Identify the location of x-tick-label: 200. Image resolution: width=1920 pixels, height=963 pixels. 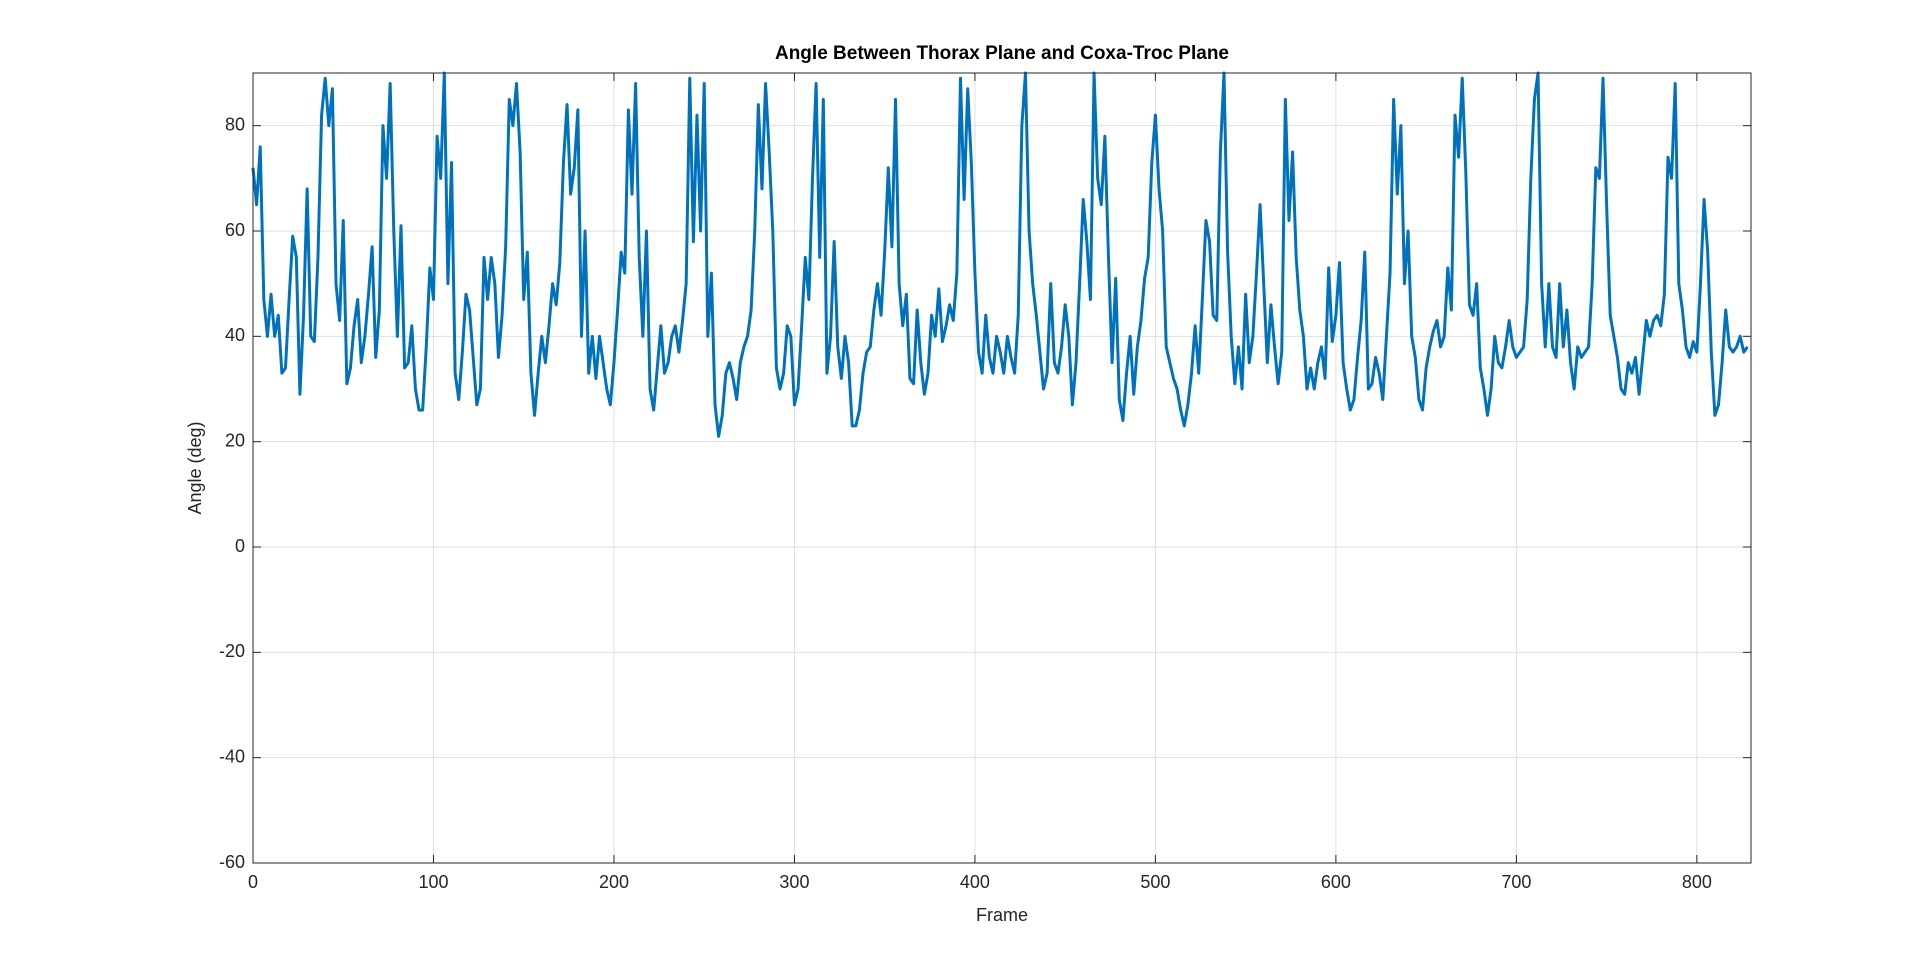
(614, 882).